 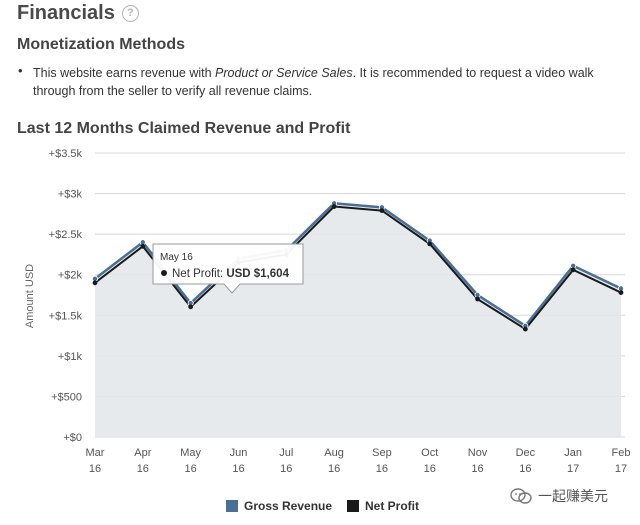 What do you see at coordinates (70, 276) in the screenshot?
I see `y-tick-label: +$2k` at bounding box center [70, 276].